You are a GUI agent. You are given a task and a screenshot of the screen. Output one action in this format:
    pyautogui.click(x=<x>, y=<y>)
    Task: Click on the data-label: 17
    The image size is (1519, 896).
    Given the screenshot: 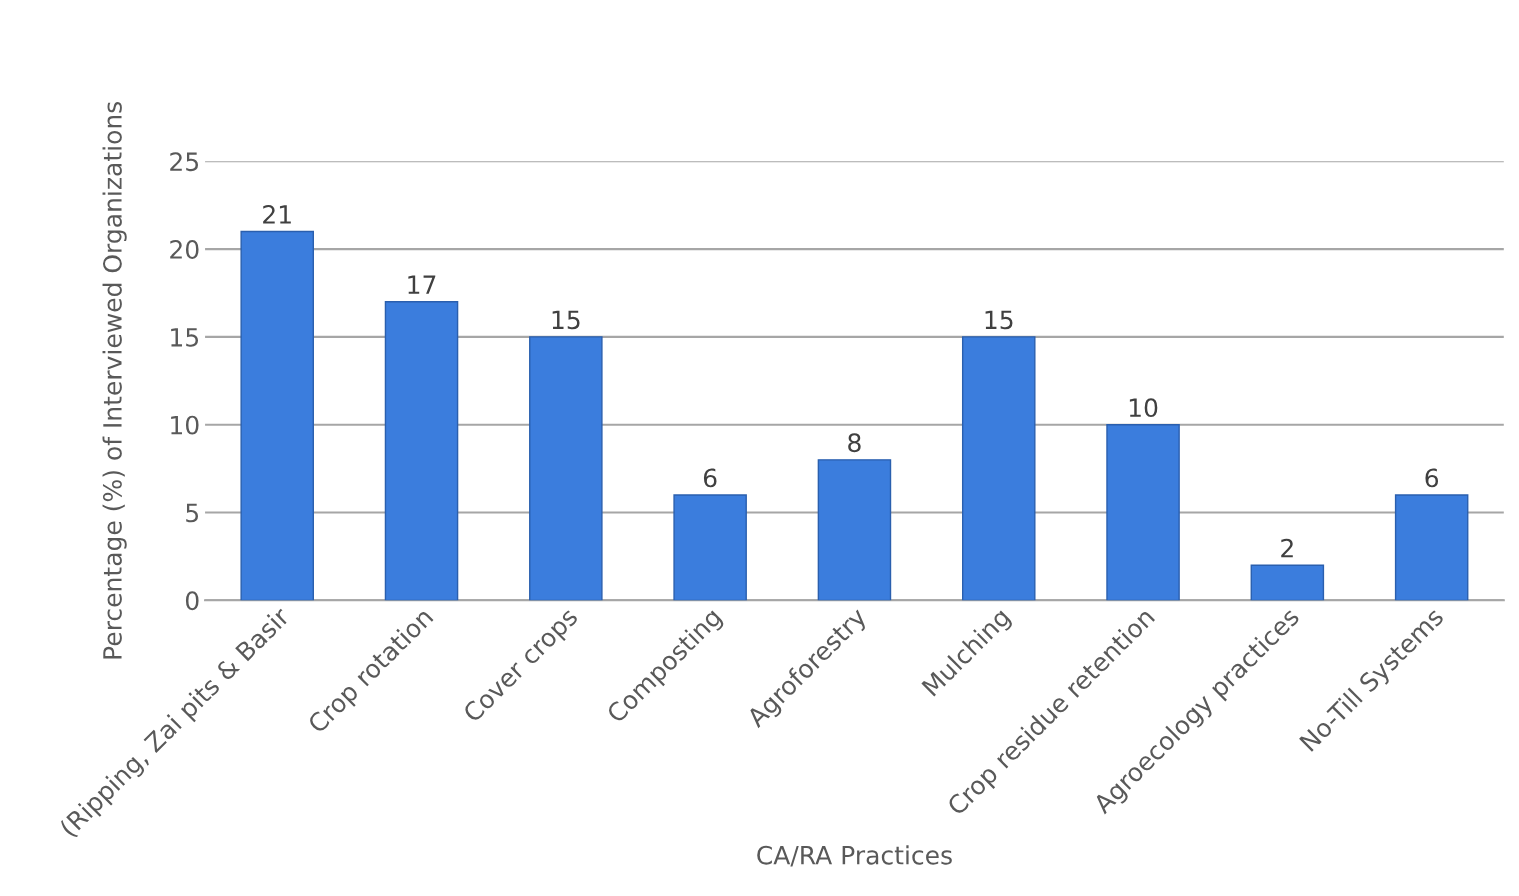 What is the action you would take?
    pyautogui.click(x=422, y=284)
    